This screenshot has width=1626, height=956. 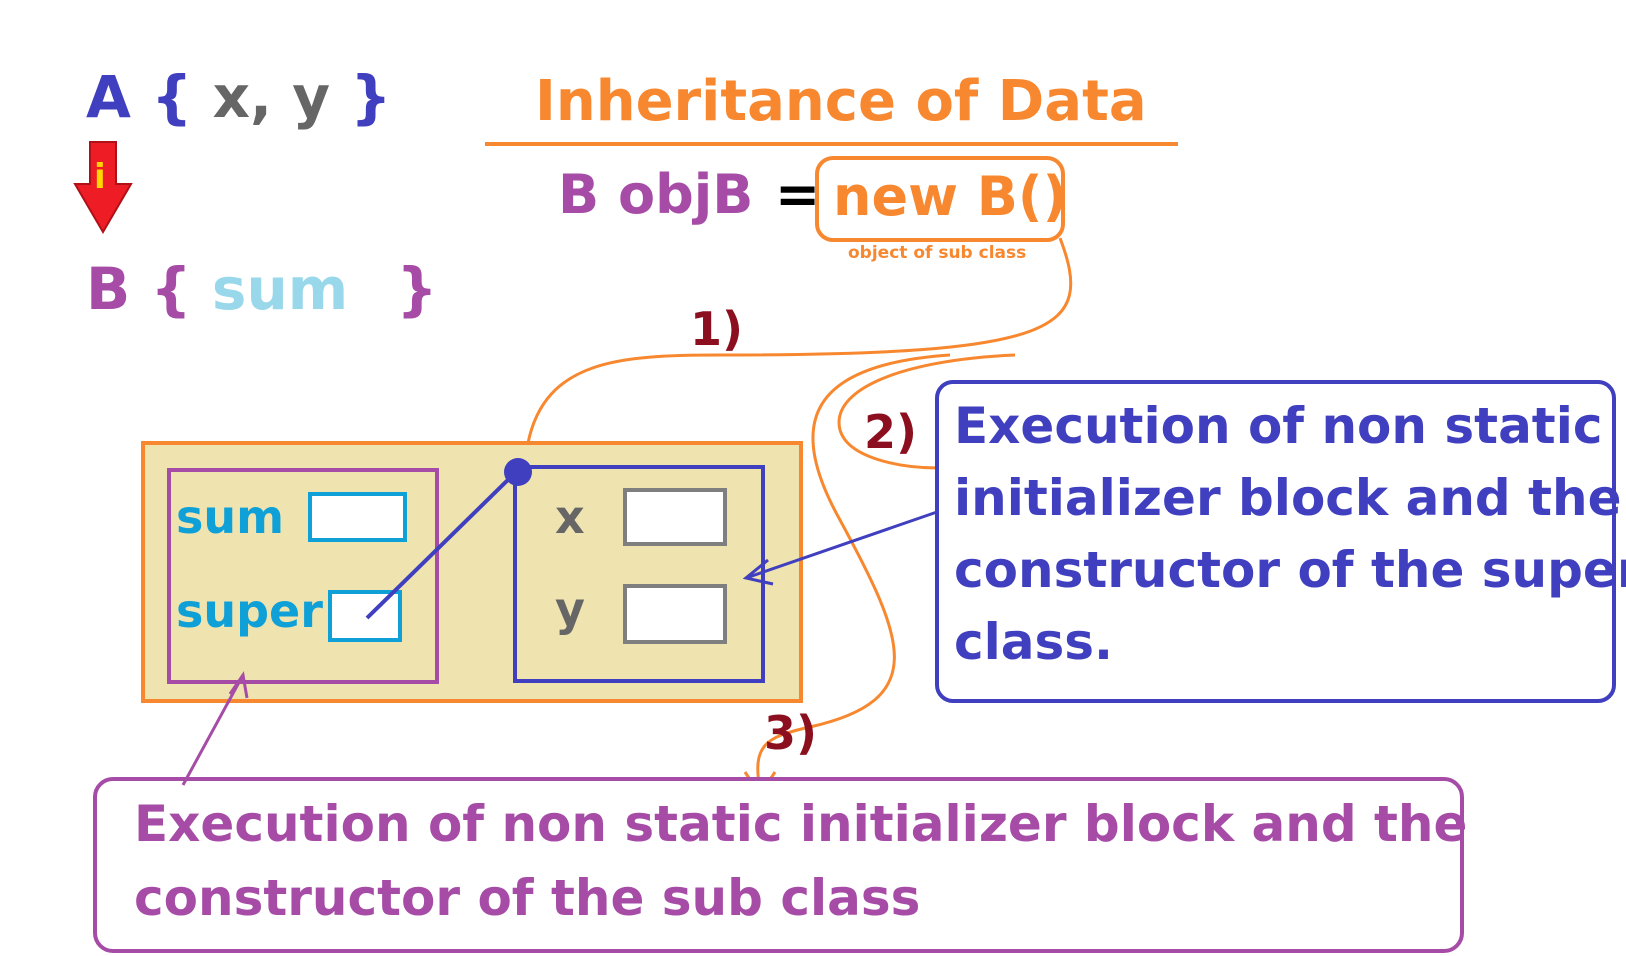 What do you see at coordinates (100, 177) in the screenshot?
I see `inheritance-letter: i` at bounding box center [100, 177].